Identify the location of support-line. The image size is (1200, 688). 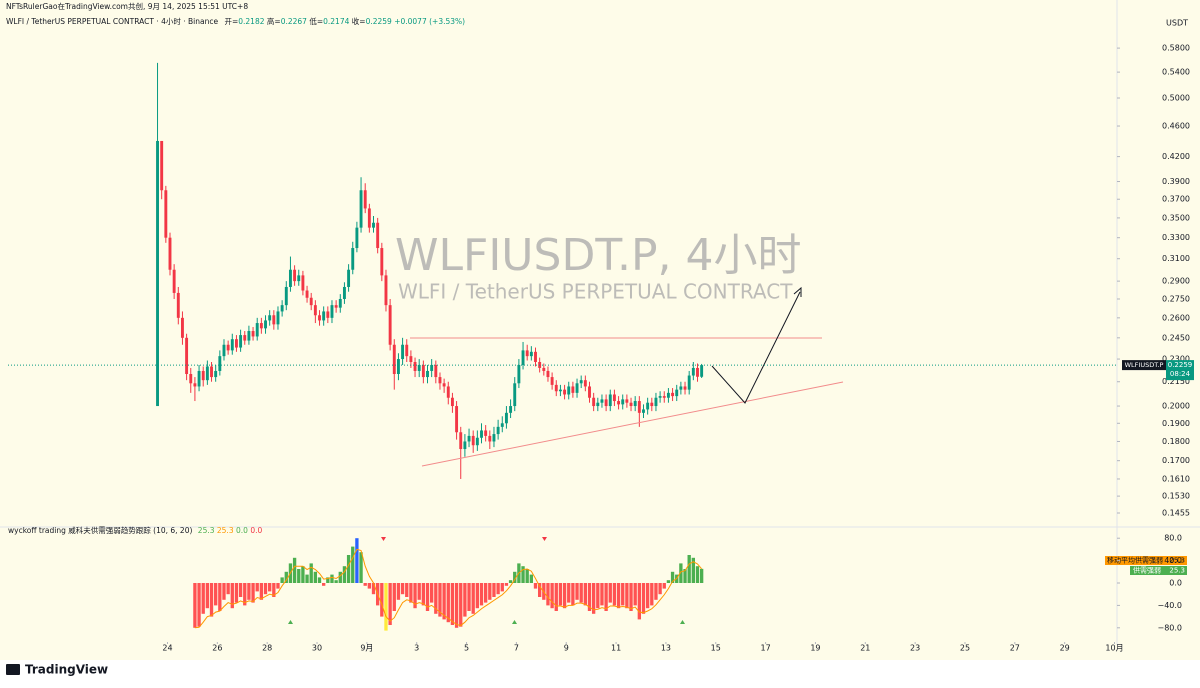
(632, 424).